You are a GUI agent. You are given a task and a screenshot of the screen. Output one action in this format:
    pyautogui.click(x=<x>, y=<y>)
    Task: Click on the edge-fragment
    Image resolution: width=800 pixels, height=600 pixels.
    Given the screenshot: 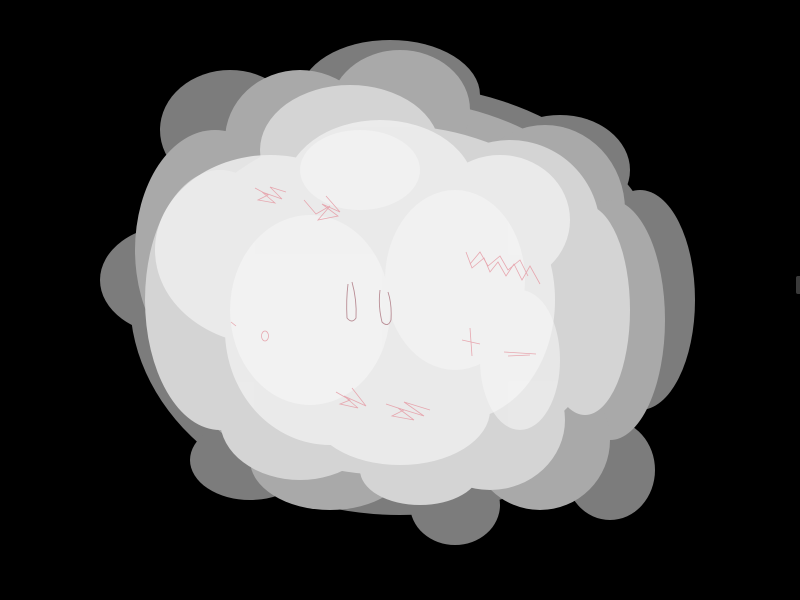 What is the action you would take?
    pyautogui.click(x=798, y=285)
    